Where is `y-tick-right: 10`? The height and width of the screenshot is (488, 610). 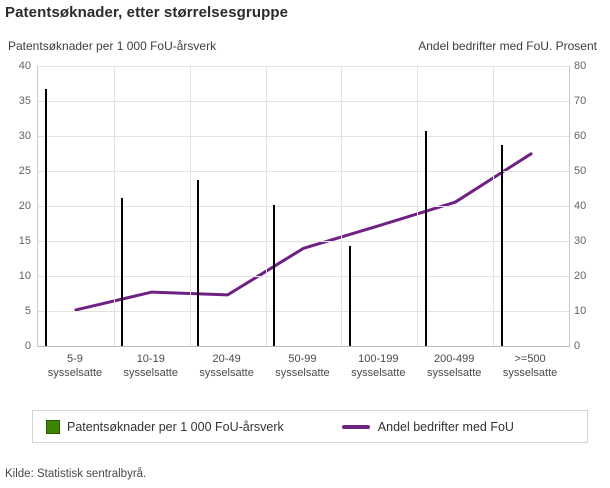 y-tick-right: 10 is located at coordinates (580, 311).